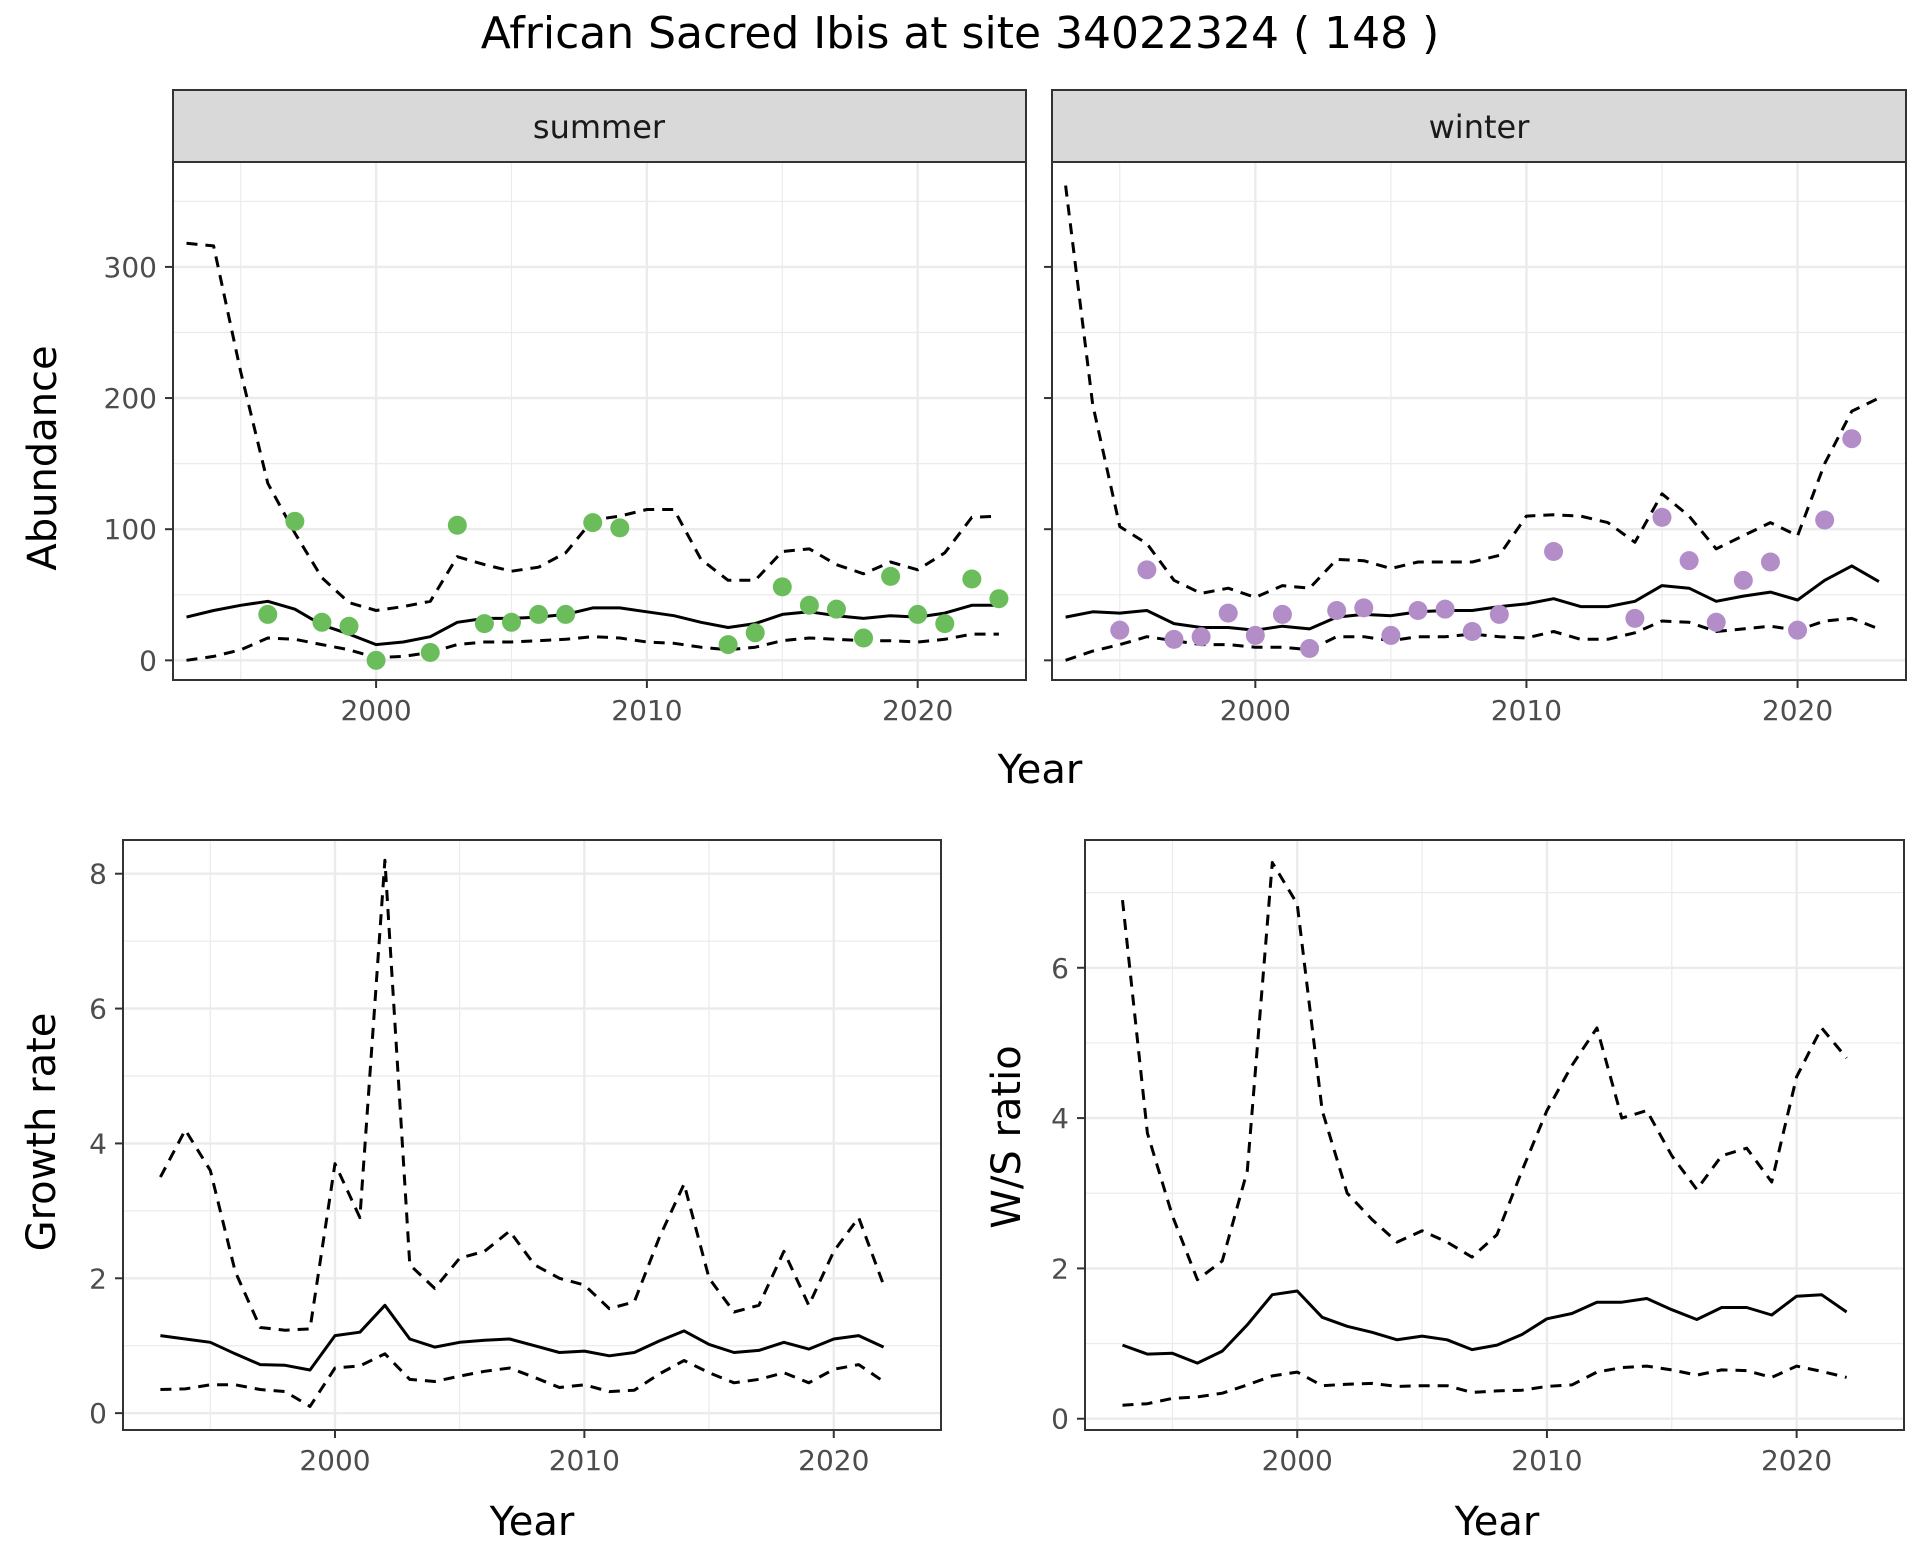 The image size is (1920, 1560). I want to click on summer-strip-label: summer, so click(599, 127).